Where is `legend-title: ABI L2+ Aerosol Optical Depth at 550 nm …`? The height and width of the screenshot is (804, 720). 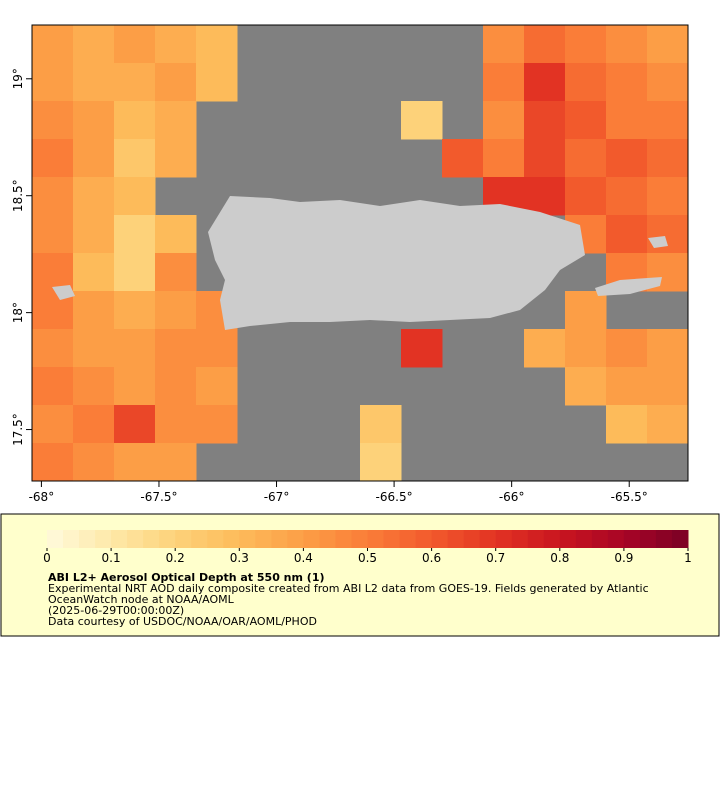 legend-title: ABI L2+ Aerosol Optical Depth at 550 nm … is located at coordinates (186, 577).